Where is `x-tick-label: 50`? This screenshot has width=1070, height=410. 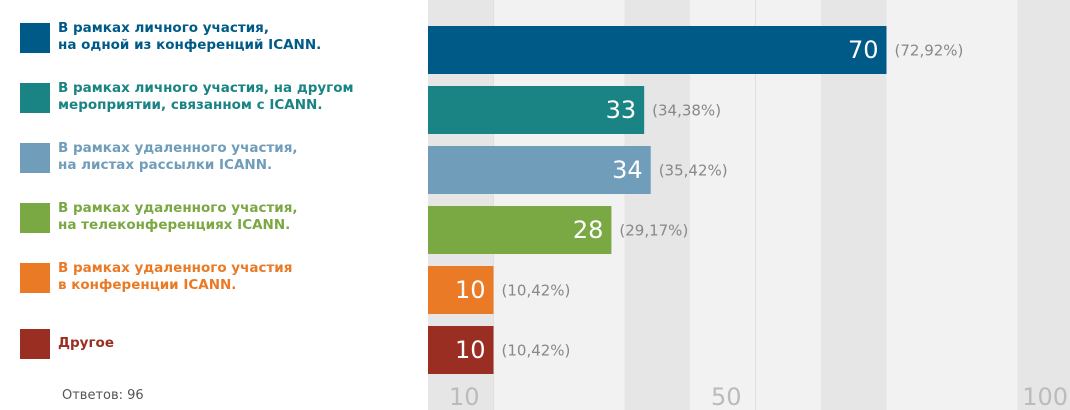
x-tick-label: 50 is located at coordinates (726, 396).